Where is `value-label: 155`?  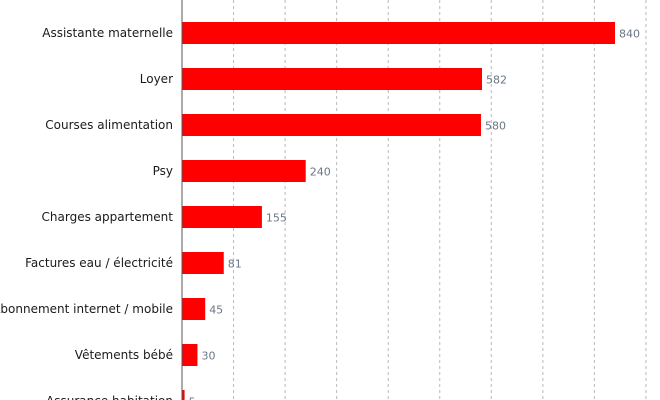 value-label: 155 is located at coordinates (276, 218).